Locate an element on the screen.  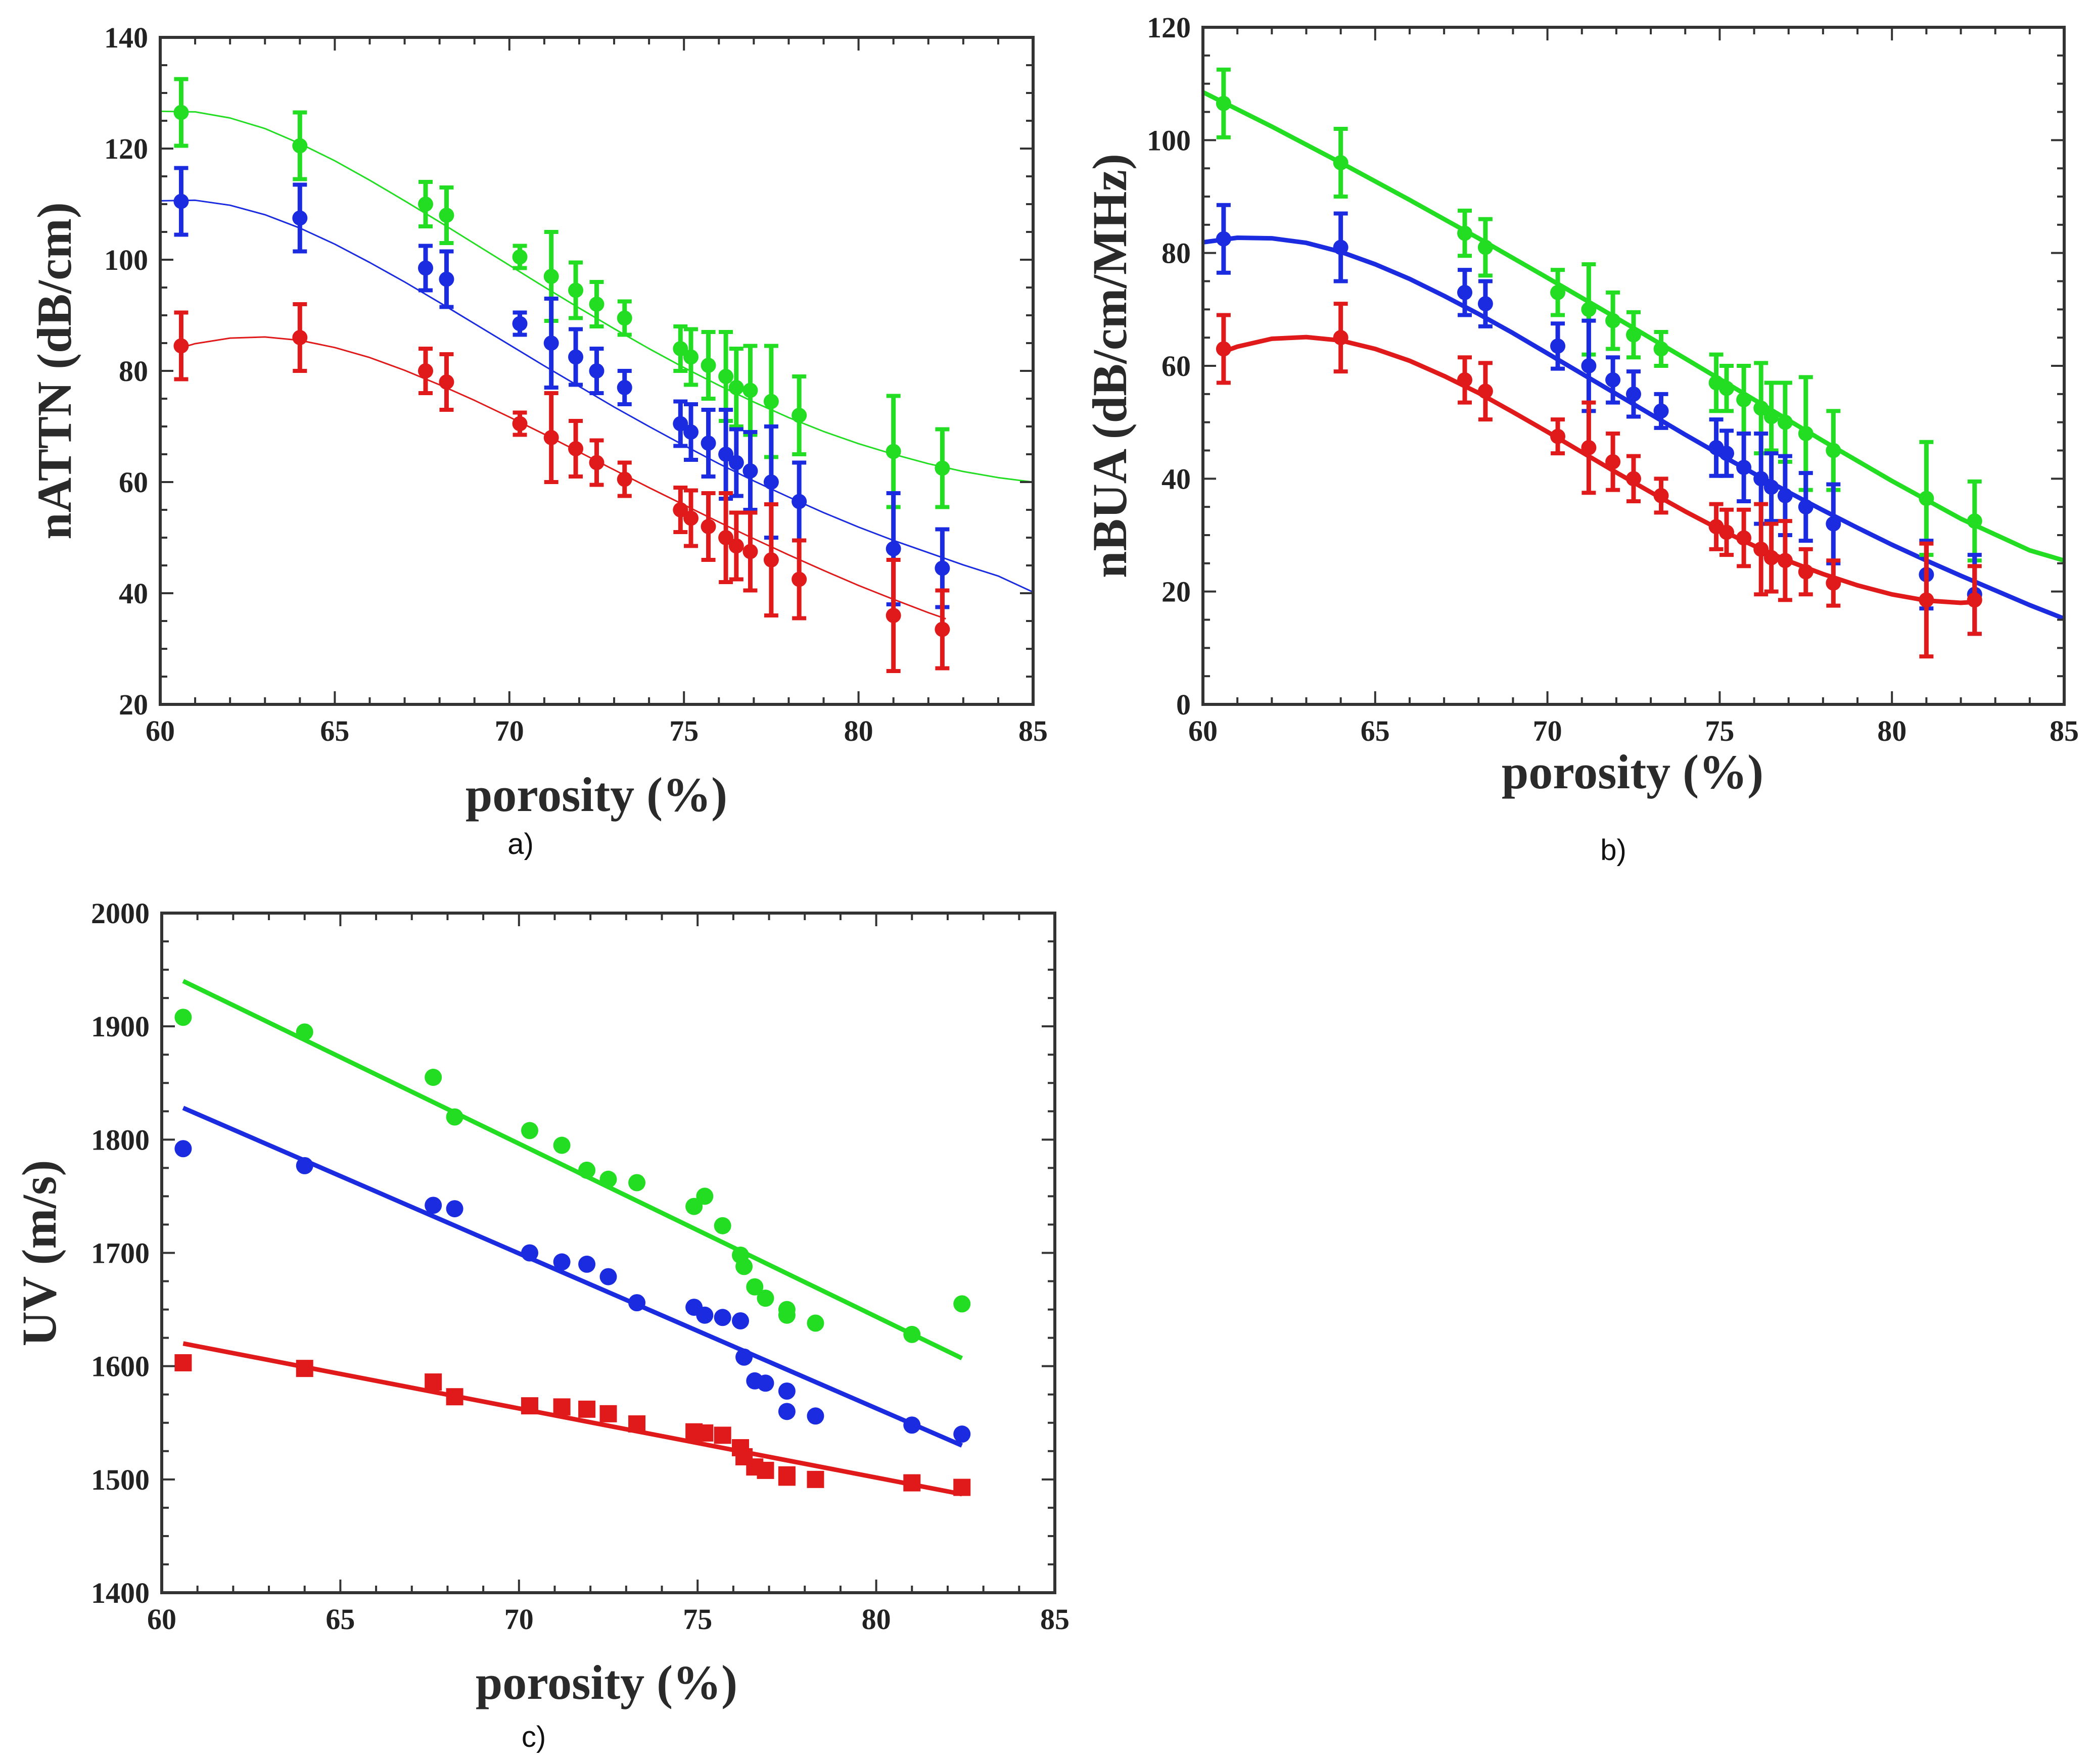
panel-a-blue-fit-line is located at coordinates (597, 396).